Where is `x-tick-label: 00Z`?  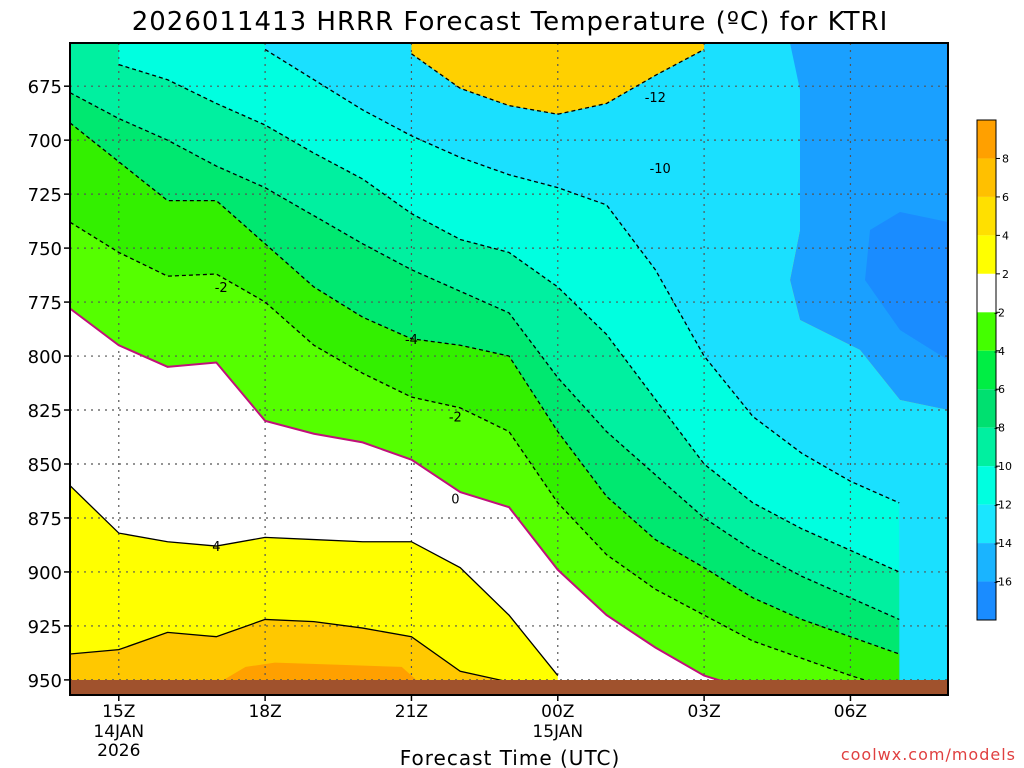 x-tick-label: 00Z is located at coordinates (557, 712).